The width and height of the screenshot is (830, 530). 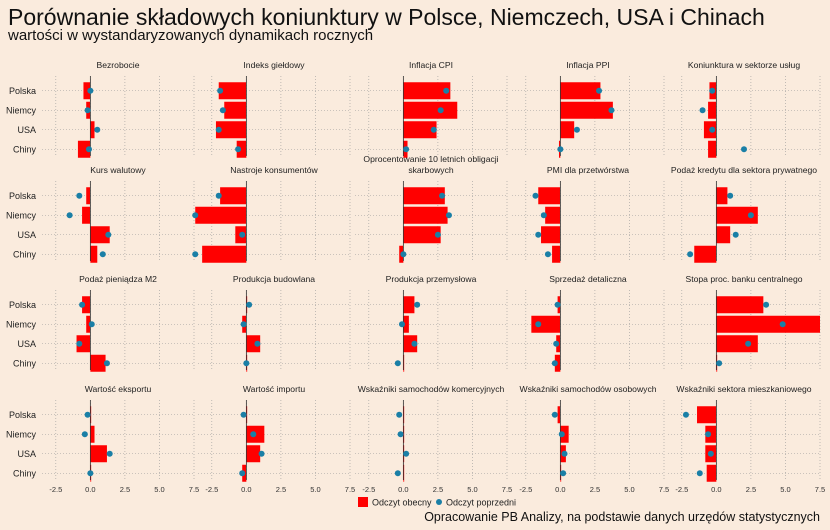 I want to click on panel-title: Wartość eksportu, so click(x=118, y=389).